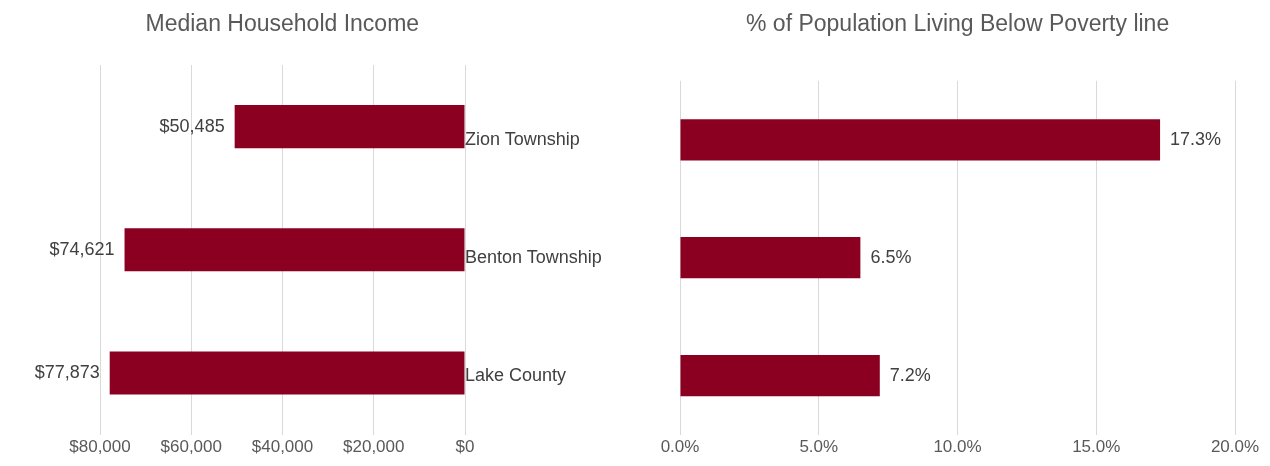 The height and width of the screenshot is (466, 1270). What do you see at coordinates (819, 447) in the screenshot?
I see `x-tick-label: 5.0%` at bounding box center [819, 447].